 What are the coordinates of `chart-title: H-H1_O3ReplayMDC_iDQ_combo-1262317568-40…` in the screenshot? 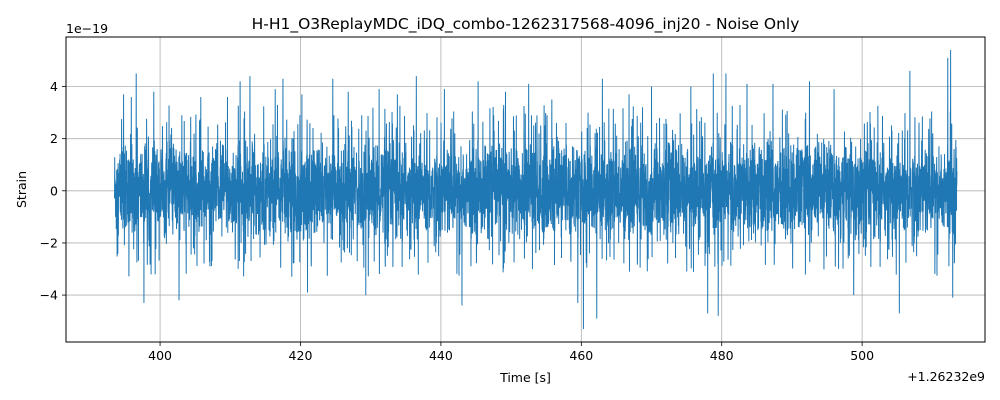 It's located at (526, 24).